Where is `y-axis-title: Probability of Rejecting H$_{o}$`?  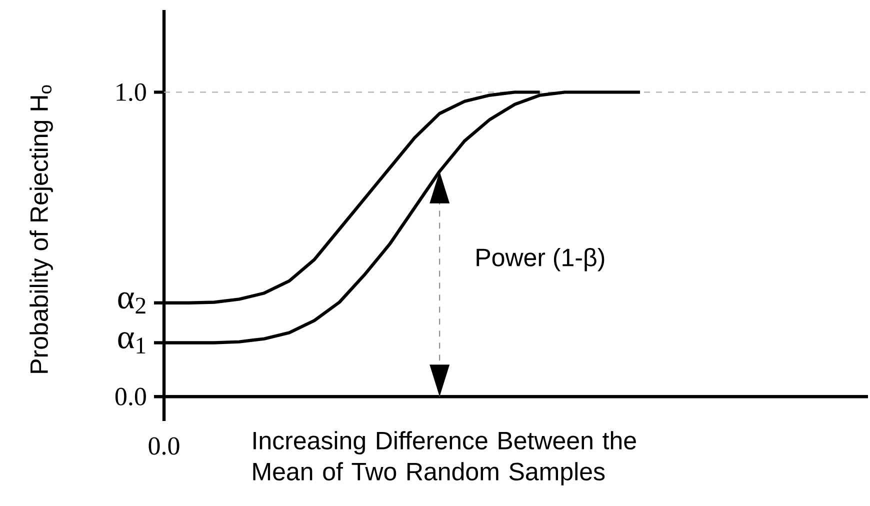 y-axis-title: Probability of Rejecting H$_{o}$ is located at coordinates (41, 229).